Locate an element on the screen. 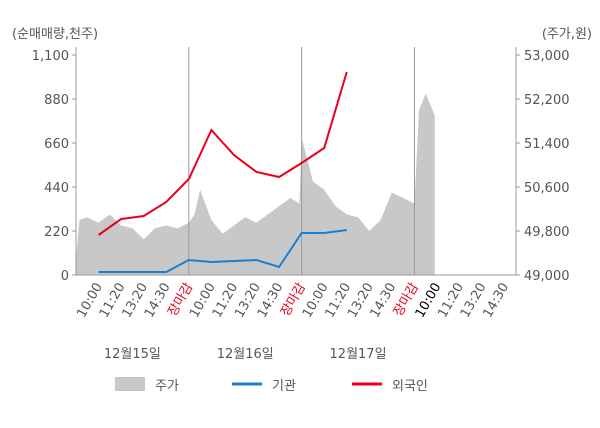 This screenshot has width=600, height=428. y-tick-label: 440 is located at coordinates (56, 188).